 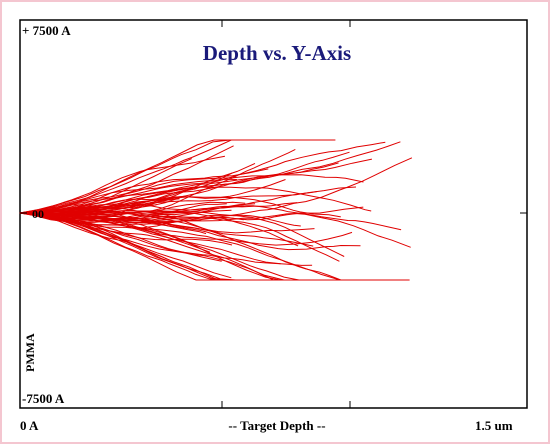 I want to click on y-top-label: + 7500 A, so click(x=46, y=30).